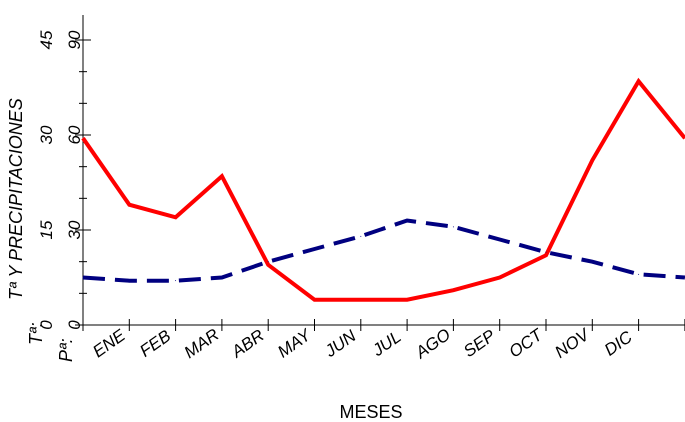 This screenshot has width=685, height=422. Describe the element at coordinates (432, 344) in the screenshot. I see `x-tick-label: AGO` at that location.